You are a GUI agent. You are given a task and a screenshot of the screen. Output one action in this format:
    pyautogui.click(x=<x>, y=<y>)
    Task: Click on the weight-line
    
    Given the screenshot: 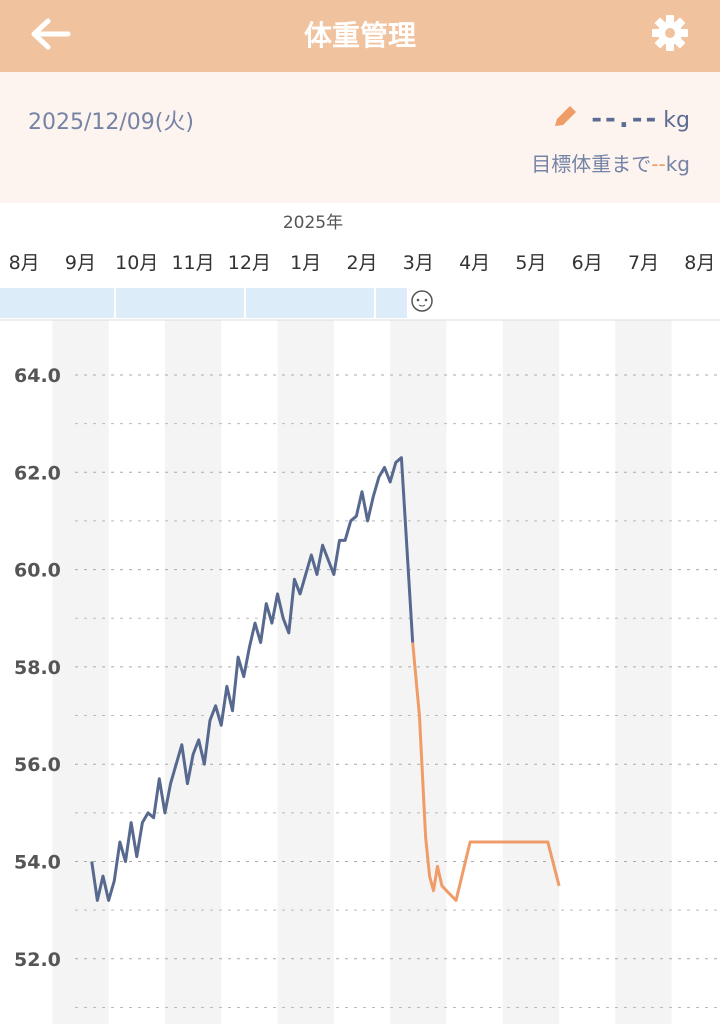 What is the action you would take?
    pyautogui.click(x=486, y=772)
    